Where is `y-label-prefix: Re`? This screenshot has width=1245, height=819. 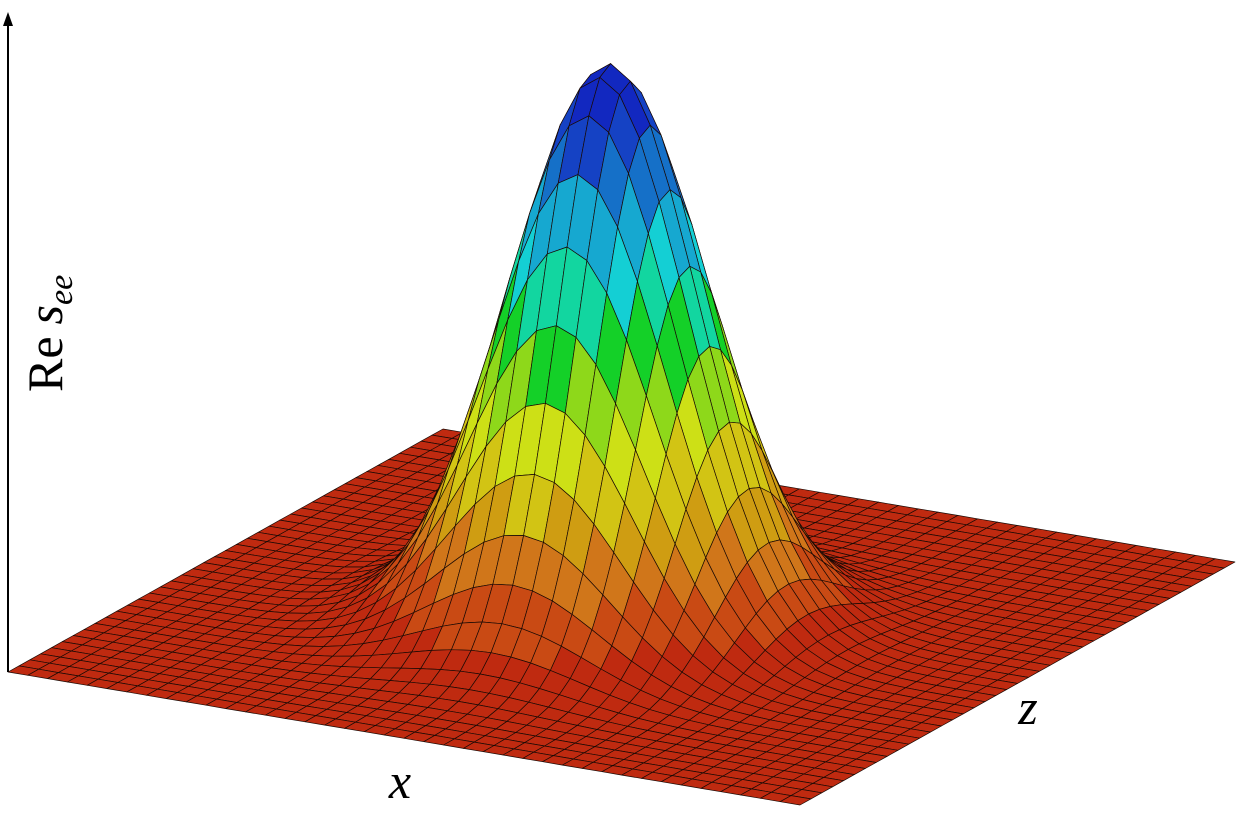 y-label-prefix: Re is located at coordinates (45, 364).